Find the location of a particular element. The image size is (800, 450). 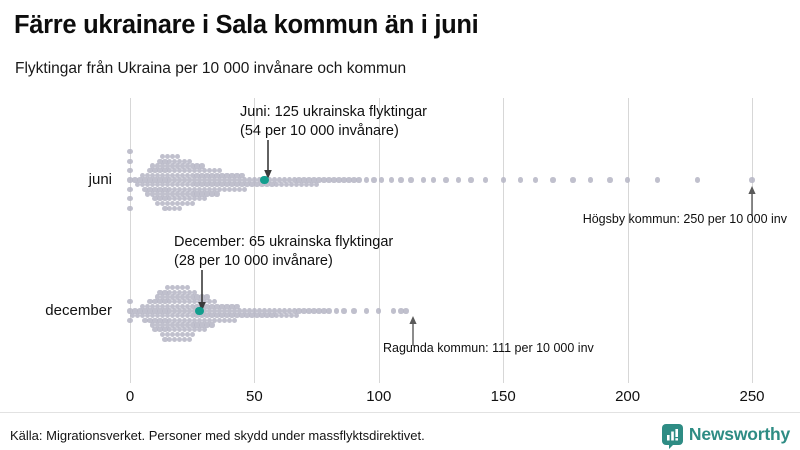

annotation-ragunda-label: Ragunda kommun: 111 per 10 000 inv is located at coordinates (488, 348).